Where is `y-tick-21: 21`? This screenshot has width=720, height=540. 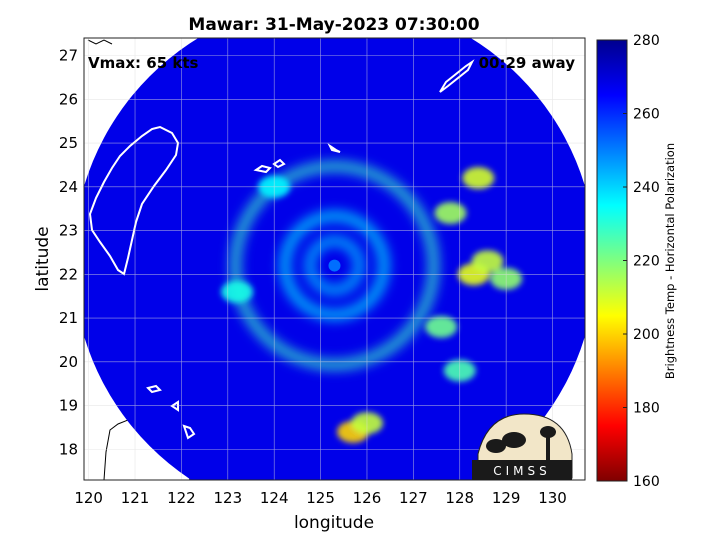
y-tick-21: 21 is located at coordinates (68, 318).